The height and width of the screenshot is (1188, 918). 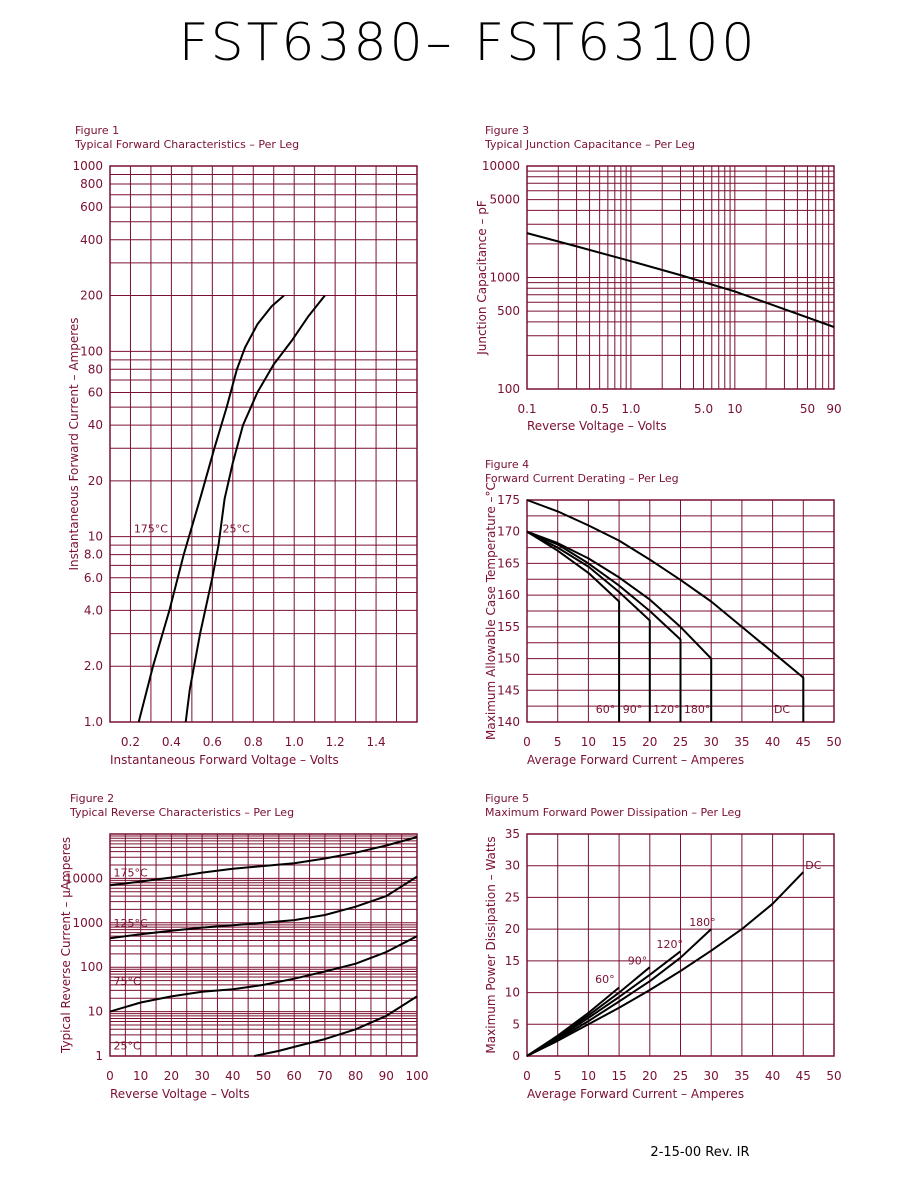 What do you see at coordinates (468, 43) in the screenshot?
I see `page-title: FST6380– FST63100` at bounding box center [468, 43].